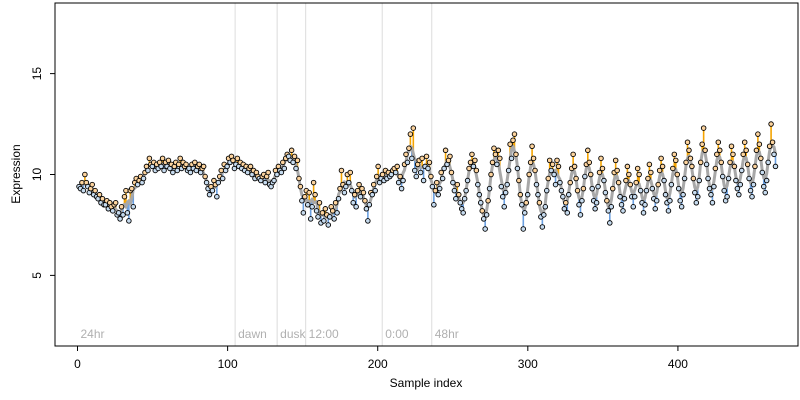 Image resolution: width=800 pixels, height=400 pixels. I want to click on vertical-marker-label: 24hr, so click(93, 334).